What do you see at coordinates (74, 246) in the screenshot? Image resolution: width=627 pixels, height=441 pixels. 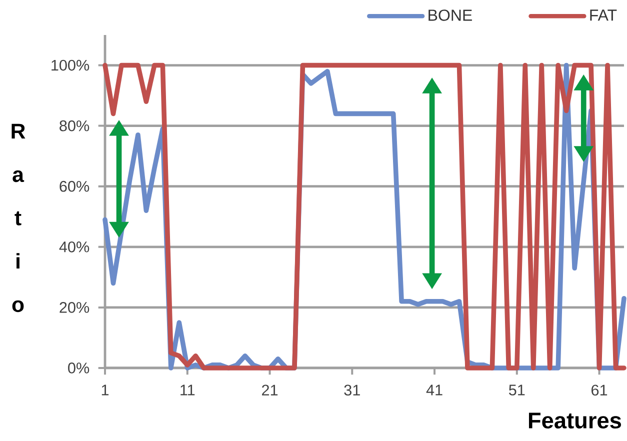 I see `y-tick-label: 40%` at bounding box center [74, 246].